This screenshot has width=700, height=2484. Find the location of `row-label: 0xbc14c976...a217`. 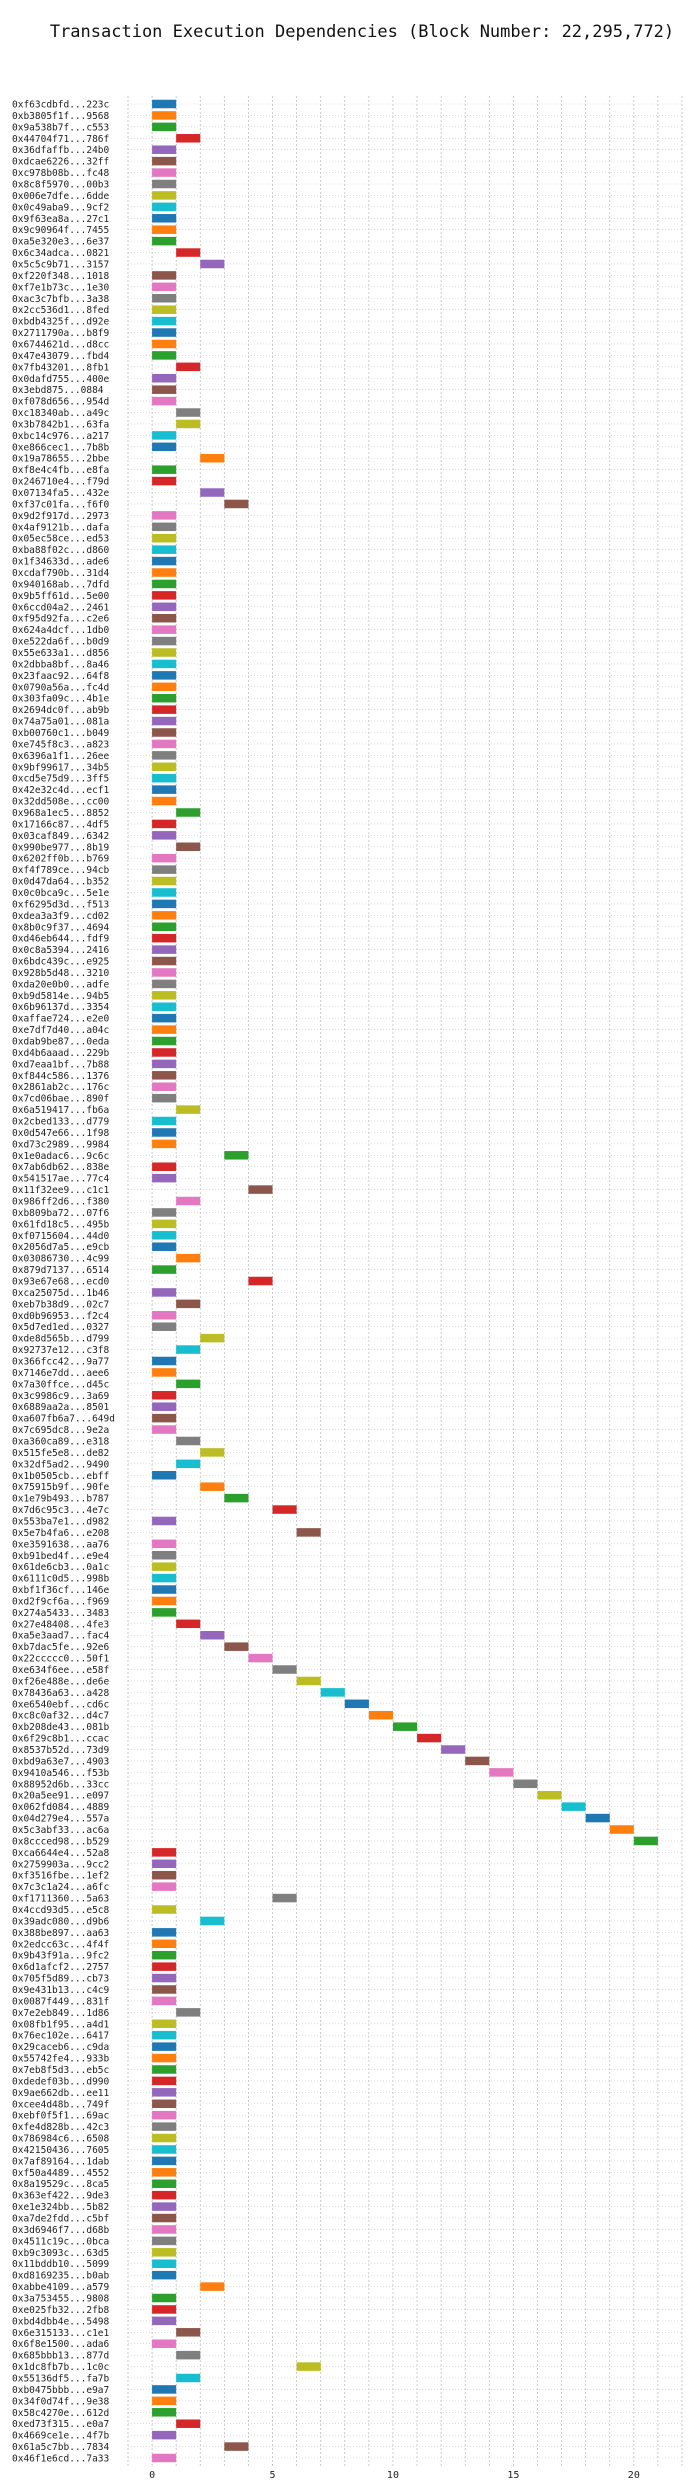

row-label: 0xbc14c976...a217 is located at coordinates (60, 436).